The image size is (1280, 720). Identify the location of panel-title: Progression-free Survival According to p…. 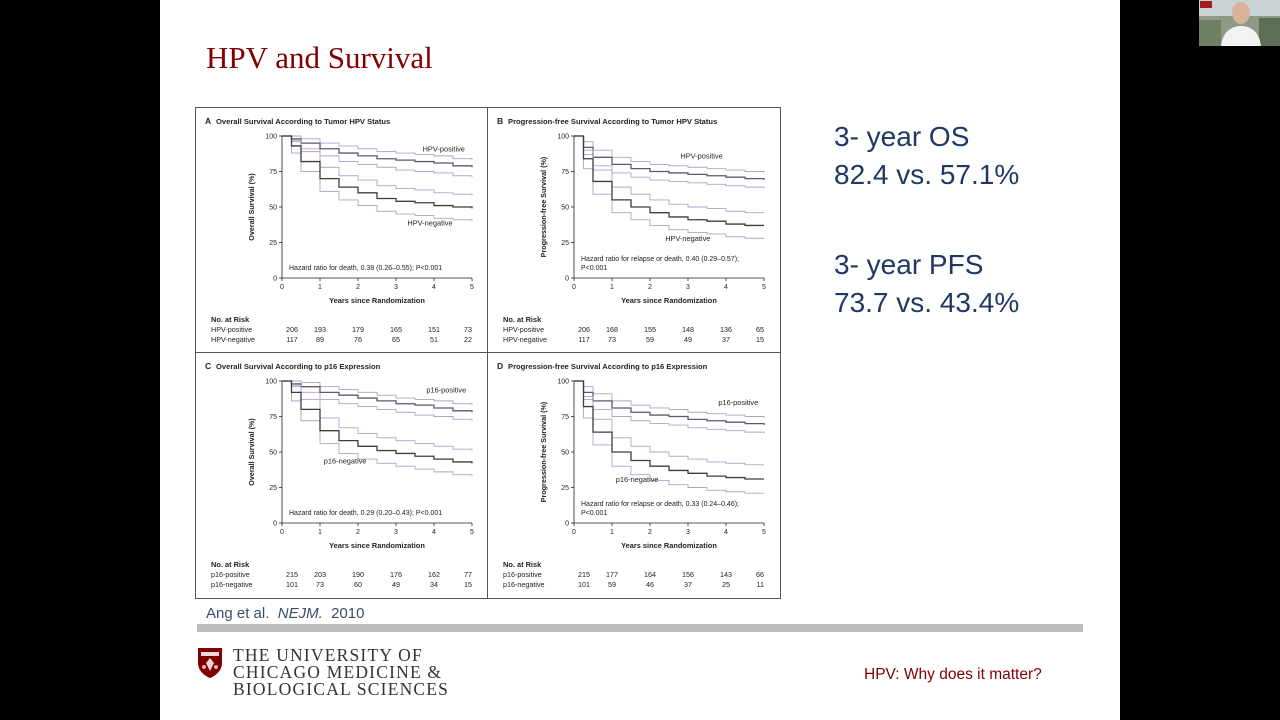
(608, 366).